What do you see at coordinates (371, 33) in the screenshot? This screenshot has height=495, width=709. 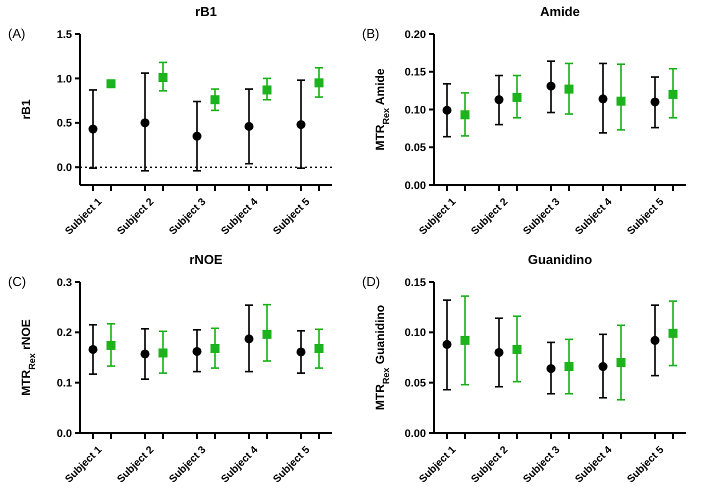 I see `text: (B)` at bounding box center [371, 33].